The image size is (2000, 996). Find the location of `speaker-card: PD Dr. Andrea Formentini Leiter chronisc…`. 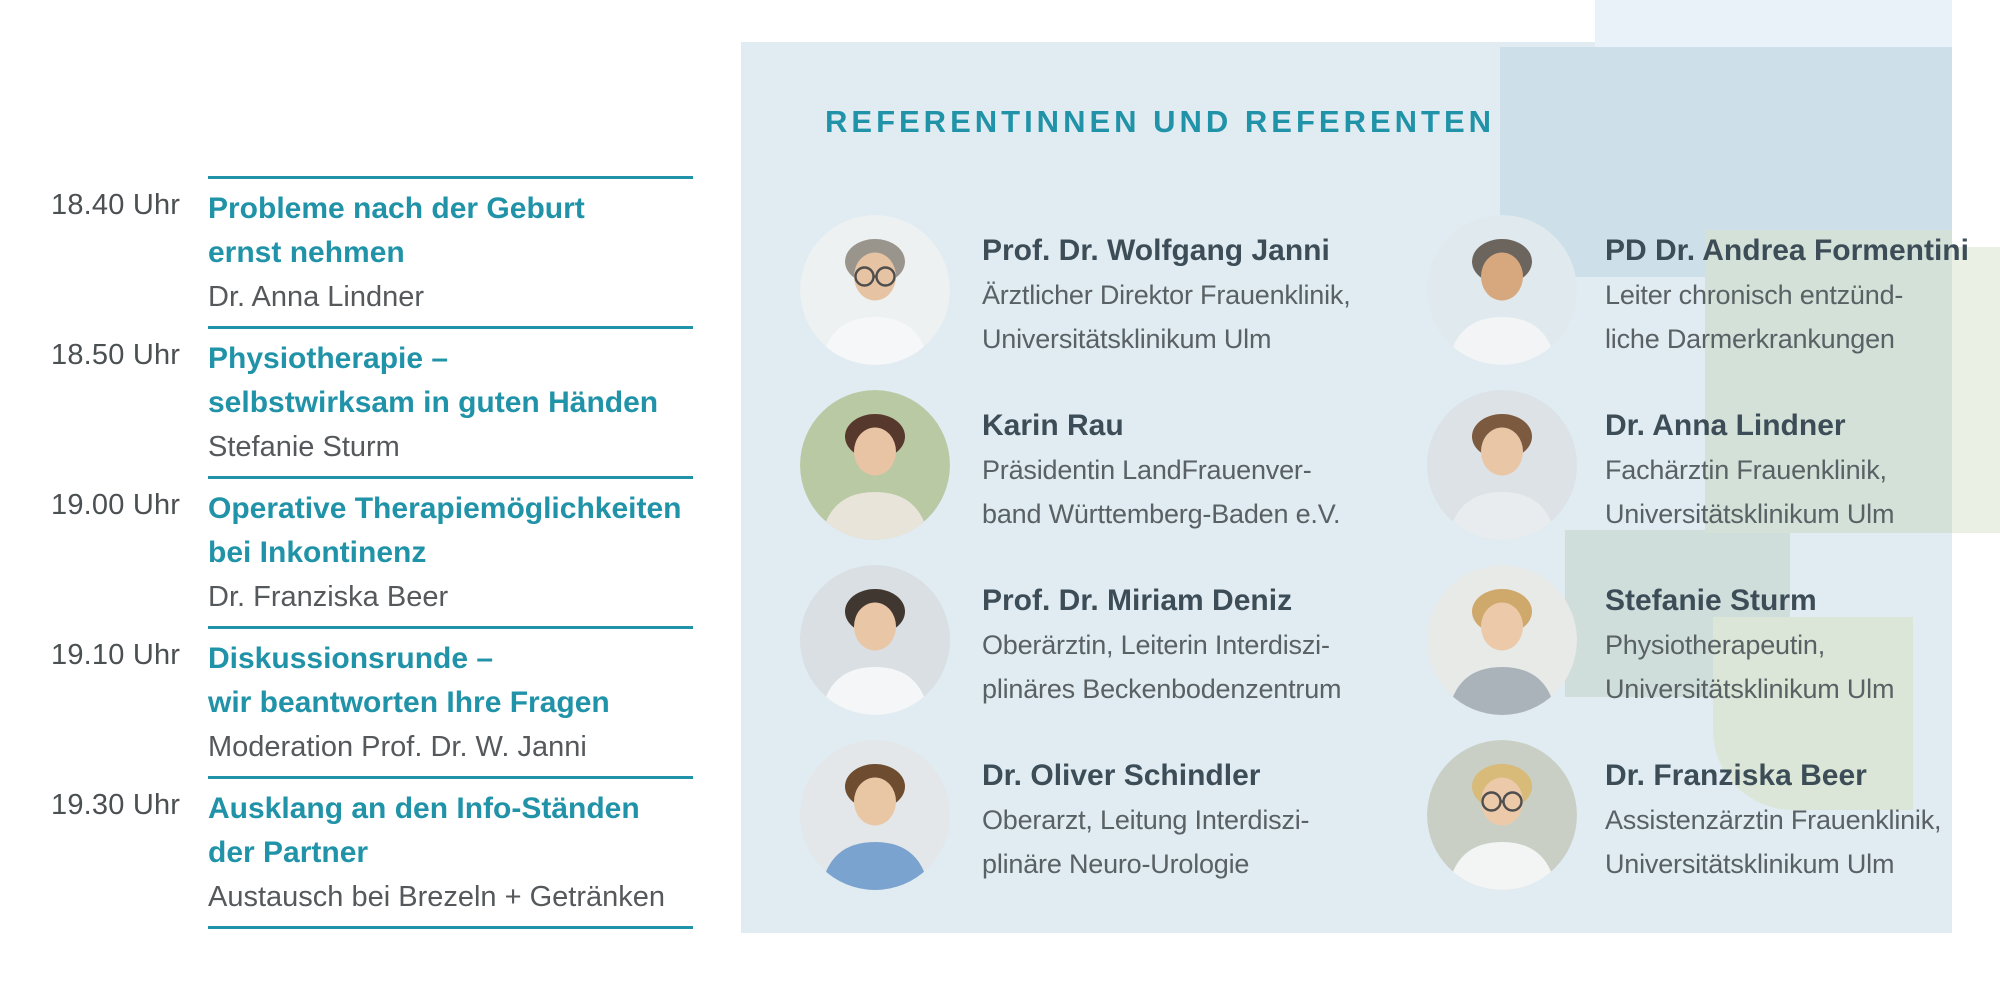

speaker-card: PD Dr. Andrea Formentini Leiter chronisc… is located at coordinates (1698, 290).